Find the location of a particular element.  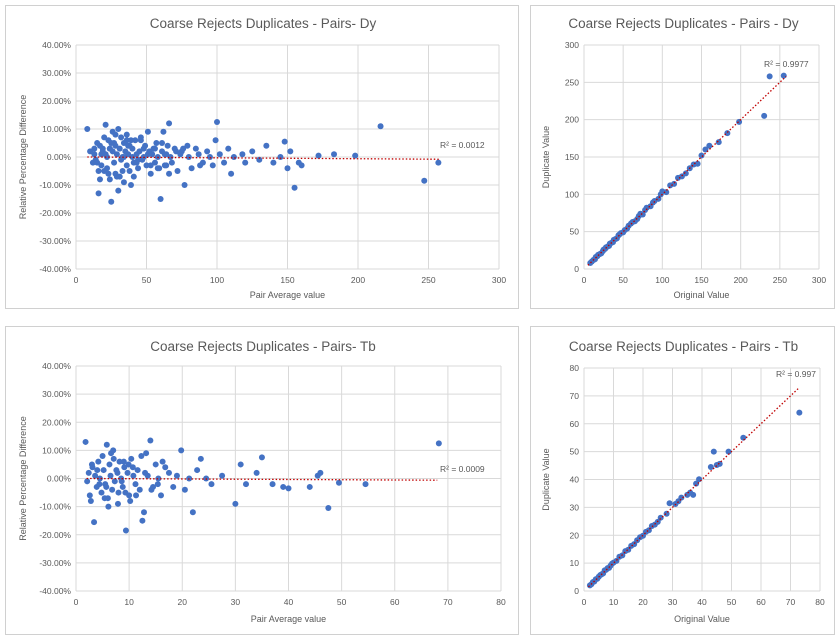

y-tick-label: 30.00% is located at coordinates (56, 394).